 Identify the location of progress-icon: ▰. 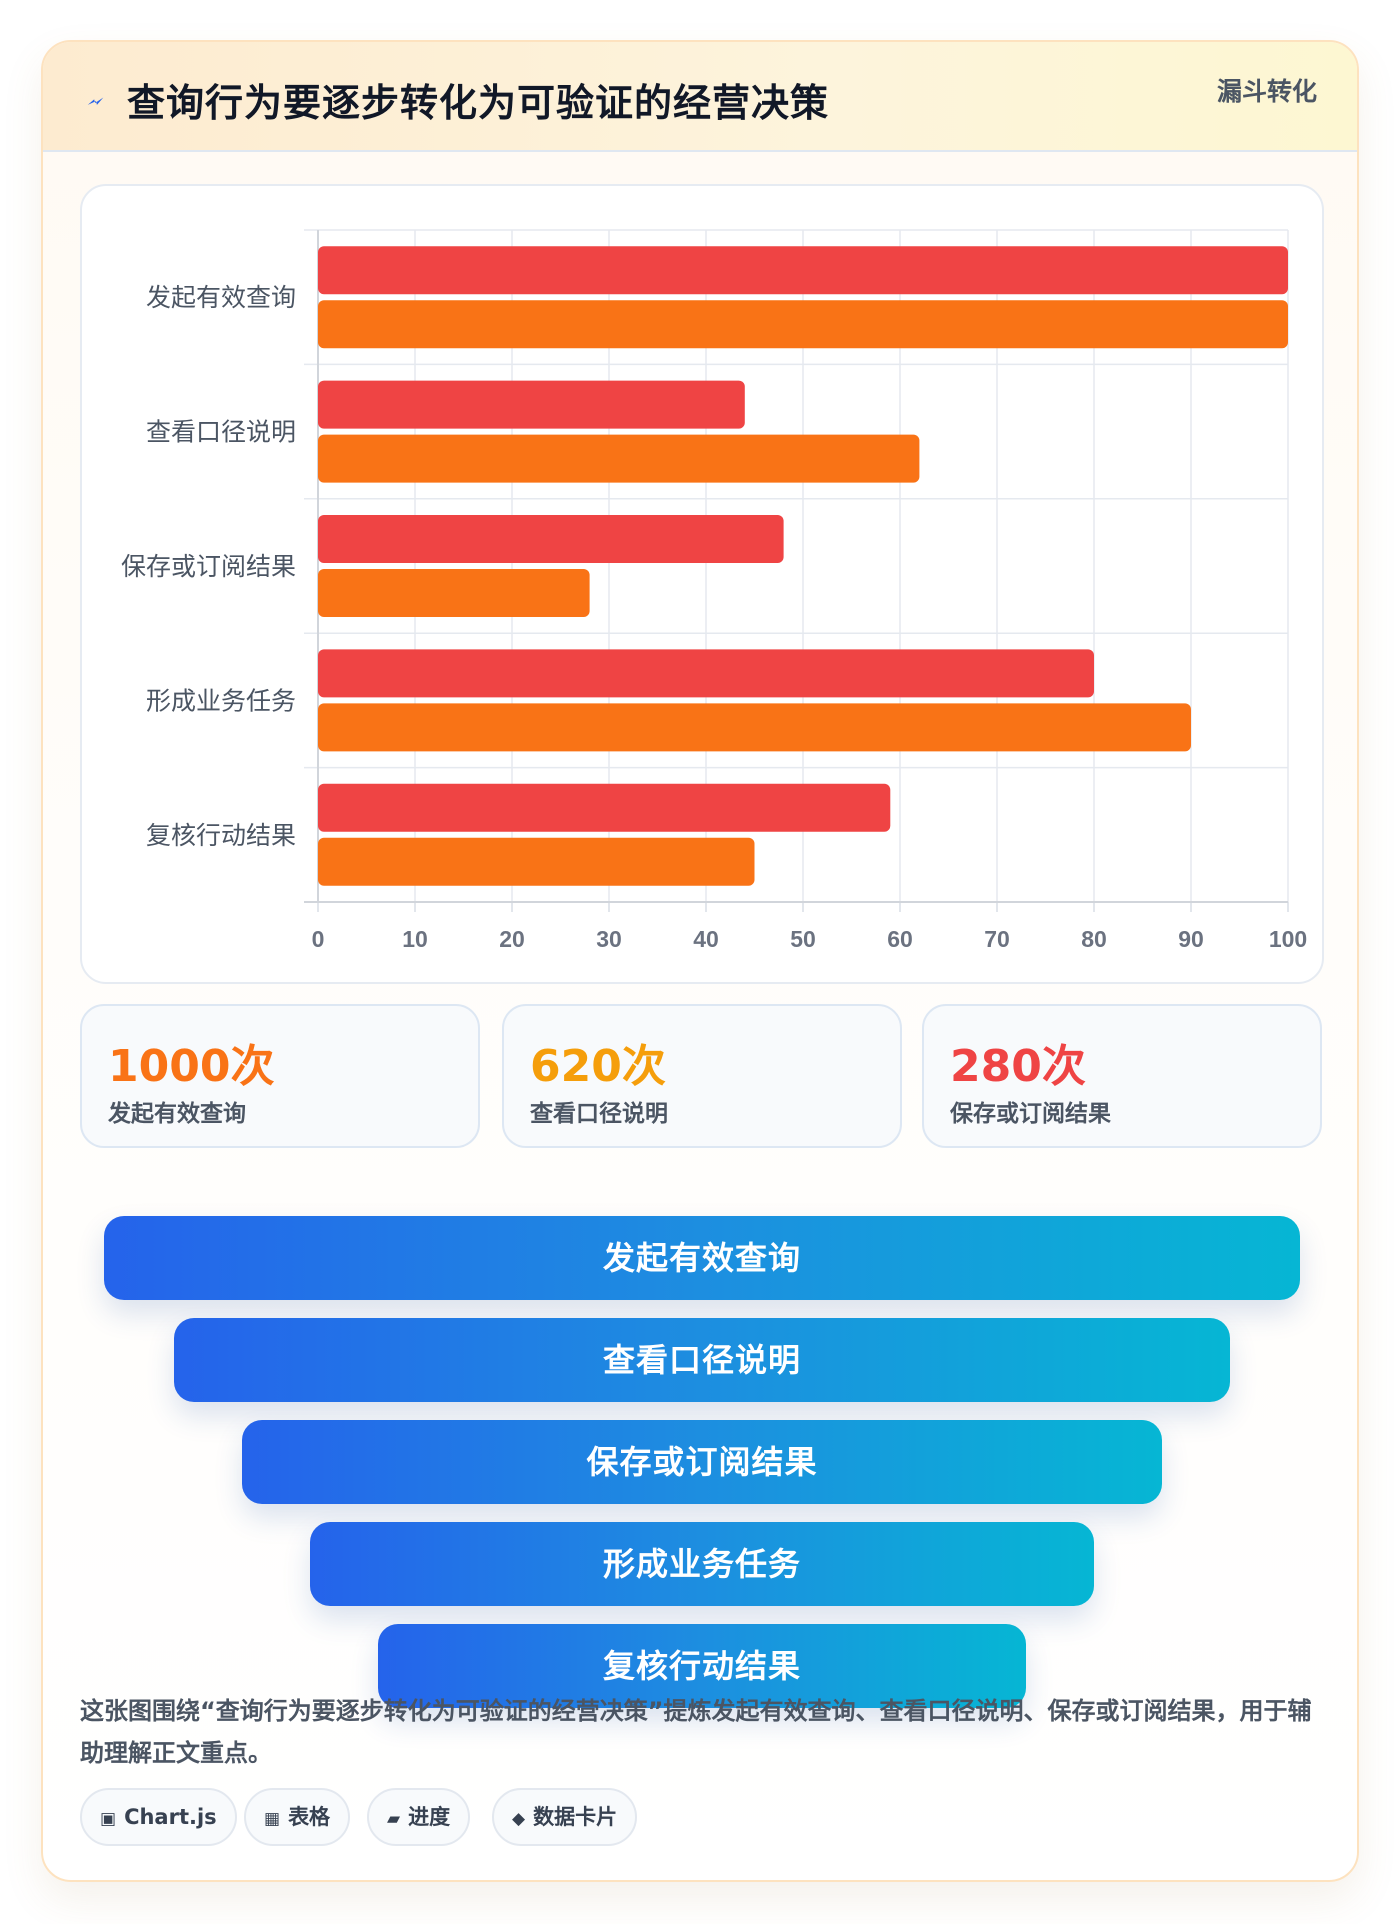
(394, 1819).